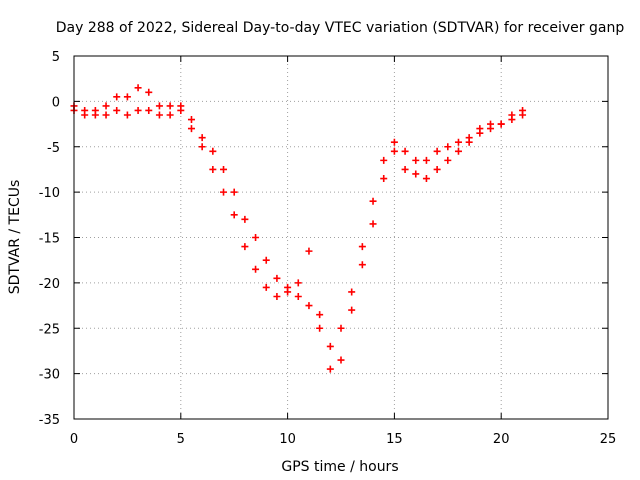 The width and height of the screenshot is (640, 480). Describe the element at coordinates (181, 439) in the screenshot. I see `x-tick-label: 5` at that location.